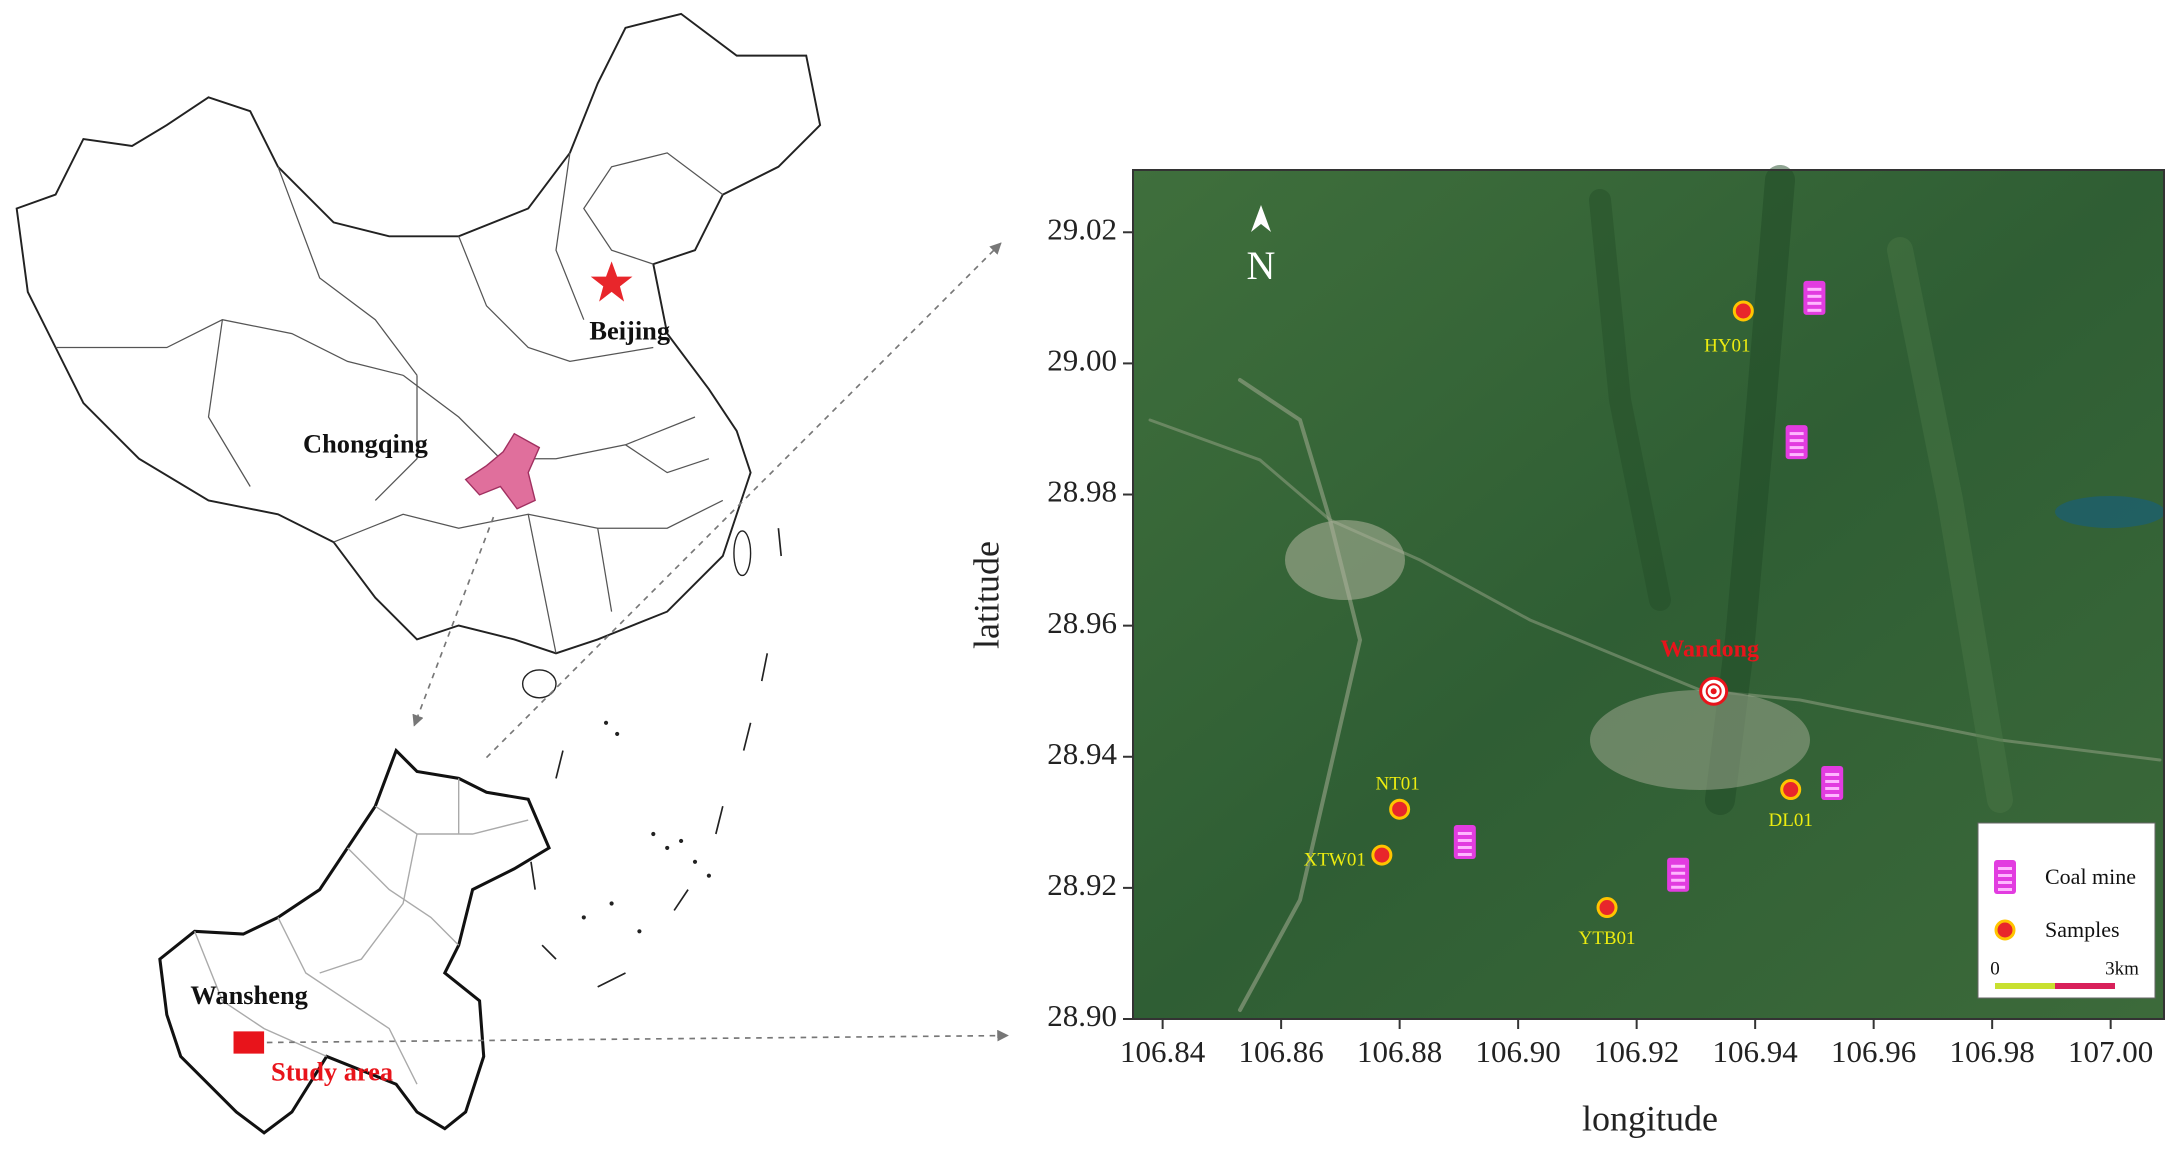 This screenshot has width=2179, height=1162. Describe the element at coordinates (1791, 820) in the screenshot. I see `sample-label: DL01` at that location.